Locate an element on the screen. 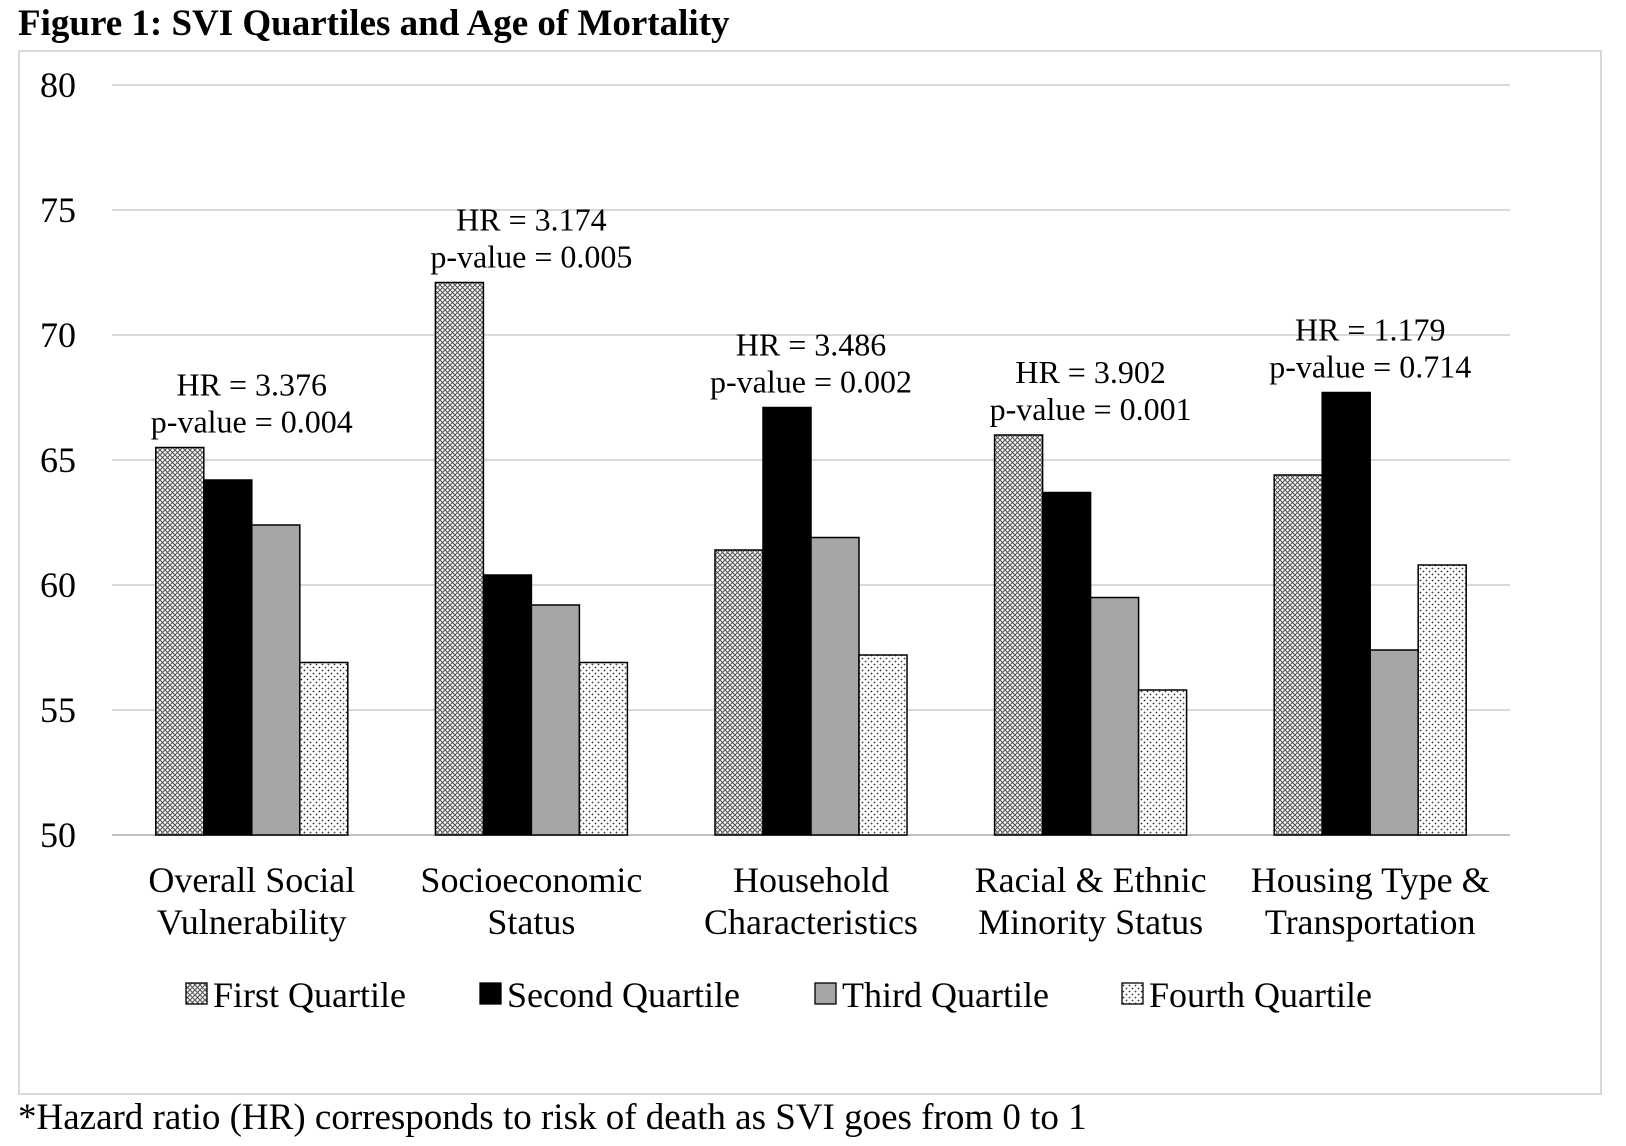 The width and height of the screenshot is (1626, 1146). hazard-ratio-label: HR = 3.376 is located at coordinates (252, 385).